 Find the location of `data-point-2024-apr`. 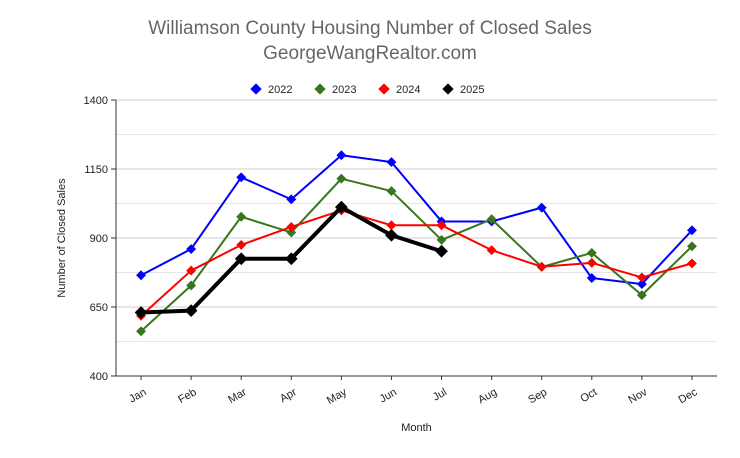

data-point-2024-apr is located at coordinates (291, 227).